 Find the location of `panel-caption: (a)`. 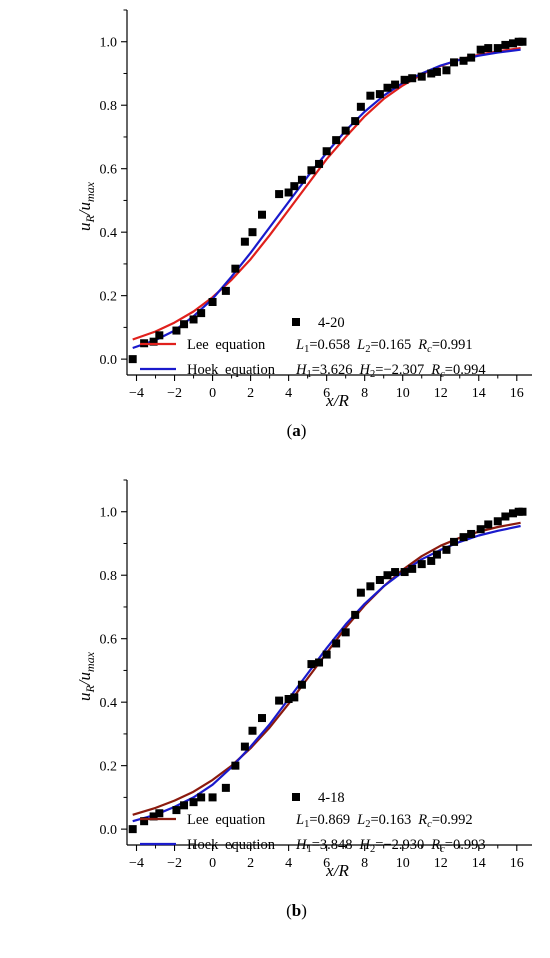

panel-caption: (a) is located at coordinates (297, 430).